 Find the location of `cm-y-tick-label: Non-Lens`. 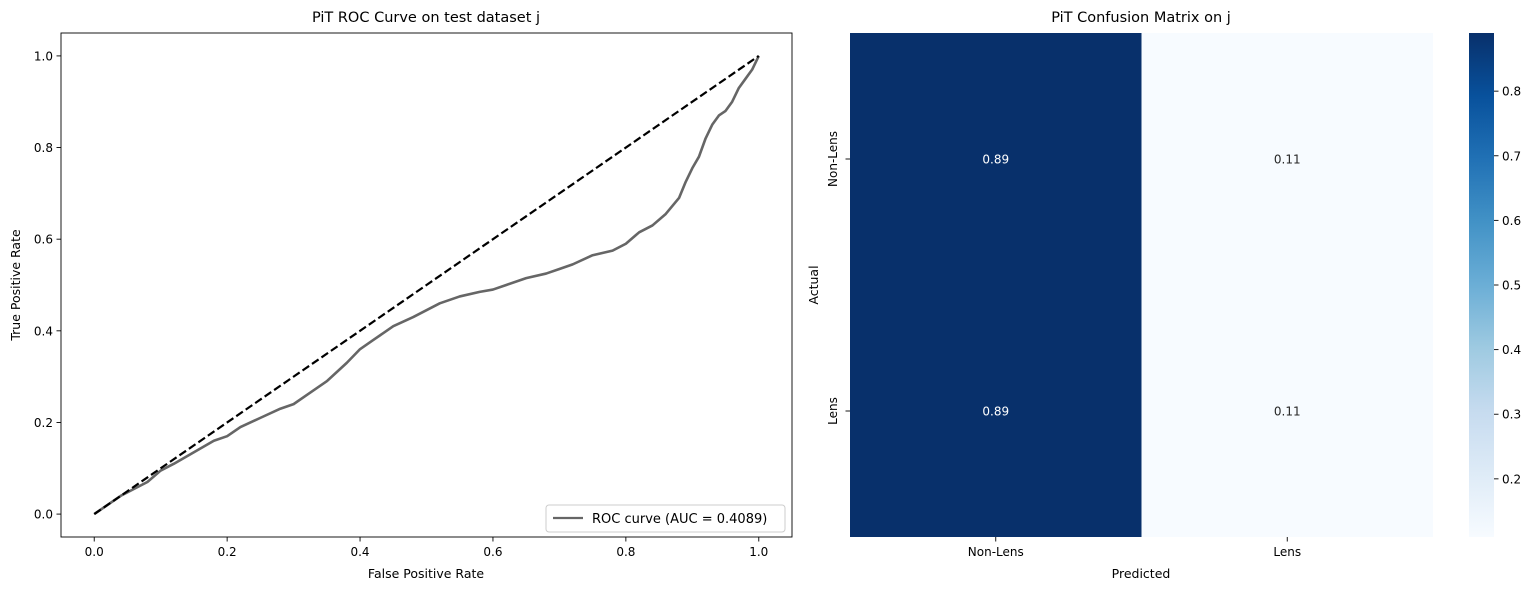

cm-y-tick-label: Non-Lens is located at coordinates (833, 159).